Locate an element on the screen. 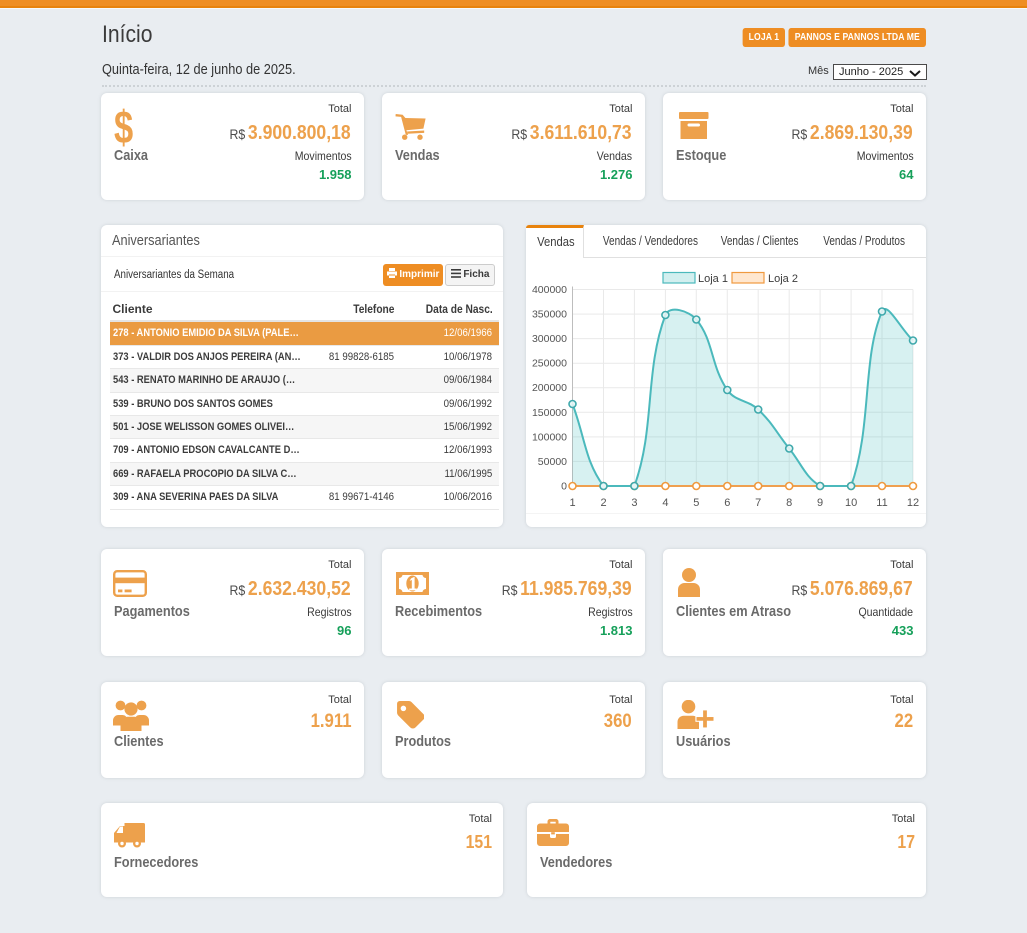  svg-text: 9 is located at coordinates (820, 503).